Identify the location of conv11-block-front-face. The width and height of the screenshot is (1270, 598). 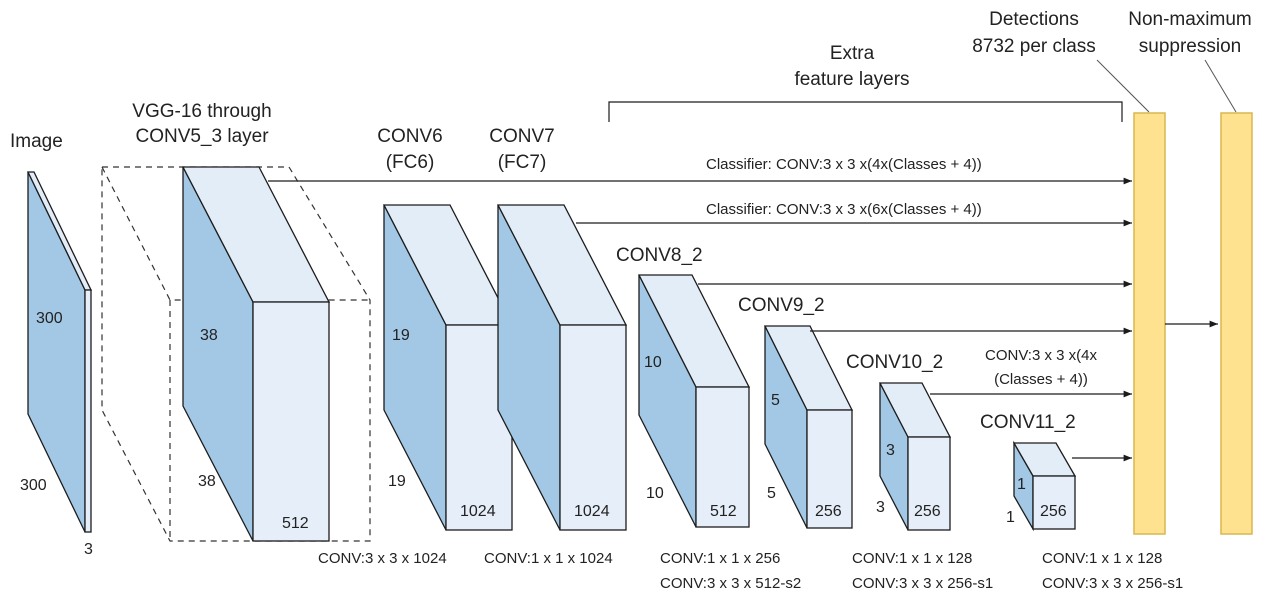
(1054, 502).